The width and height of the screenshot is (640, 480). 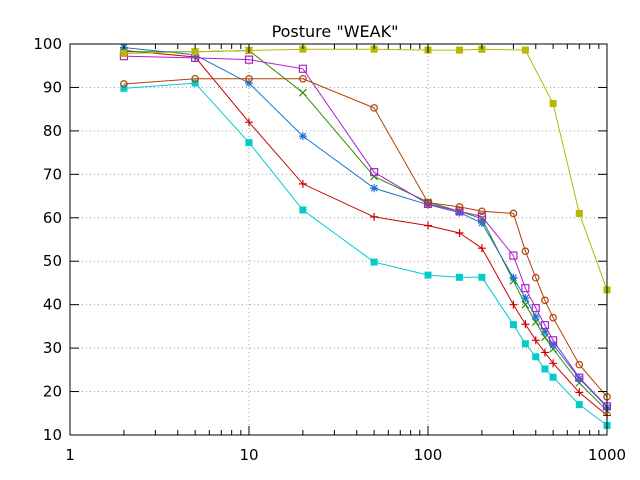 I want to click on y-tick-label: 40, so click(x=52, y=305).